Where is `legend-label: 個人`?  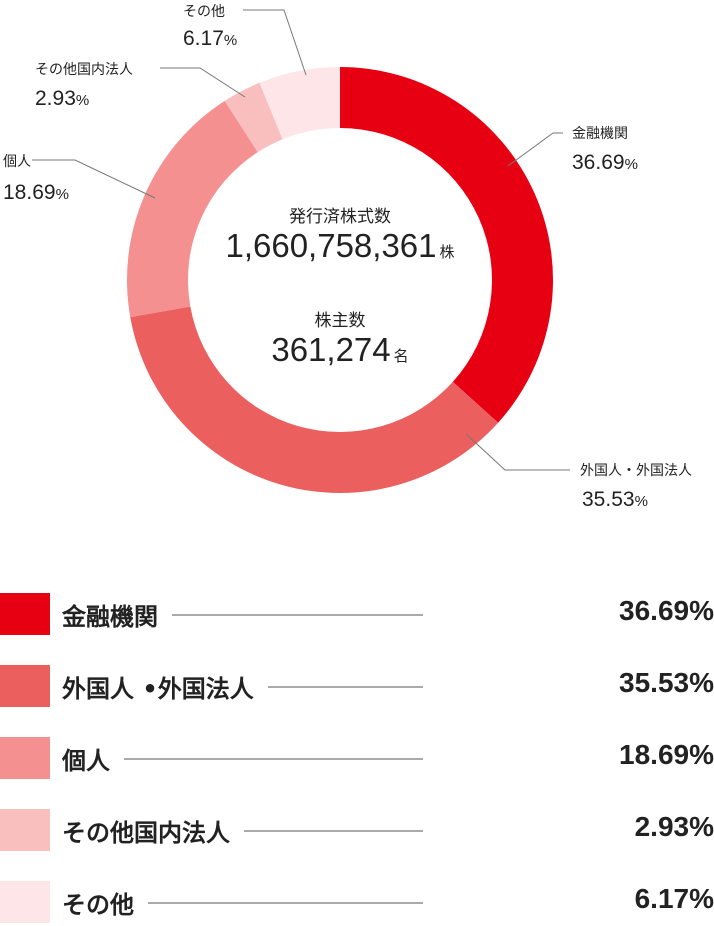 legend-label: 個人 is located at coordinates (93, 758).